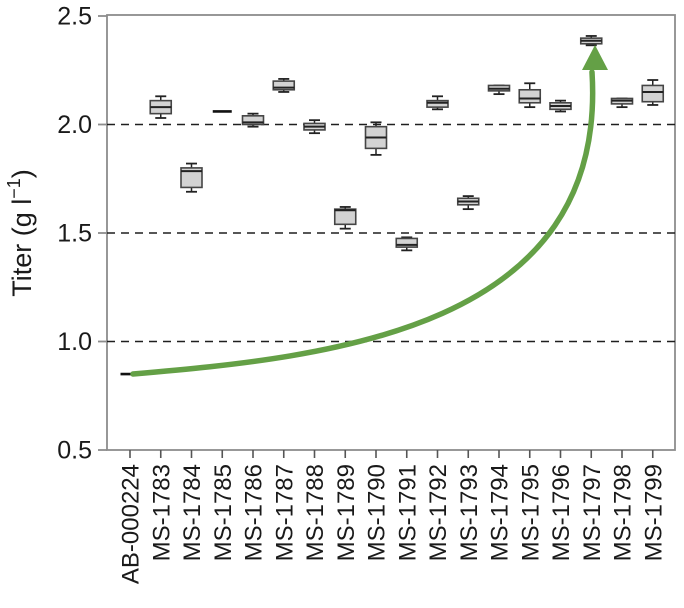  Describe the element at coordinates (469, 512) in the screenshot. I see `x-tick-label-MS-1793: MS-1793` at that location.